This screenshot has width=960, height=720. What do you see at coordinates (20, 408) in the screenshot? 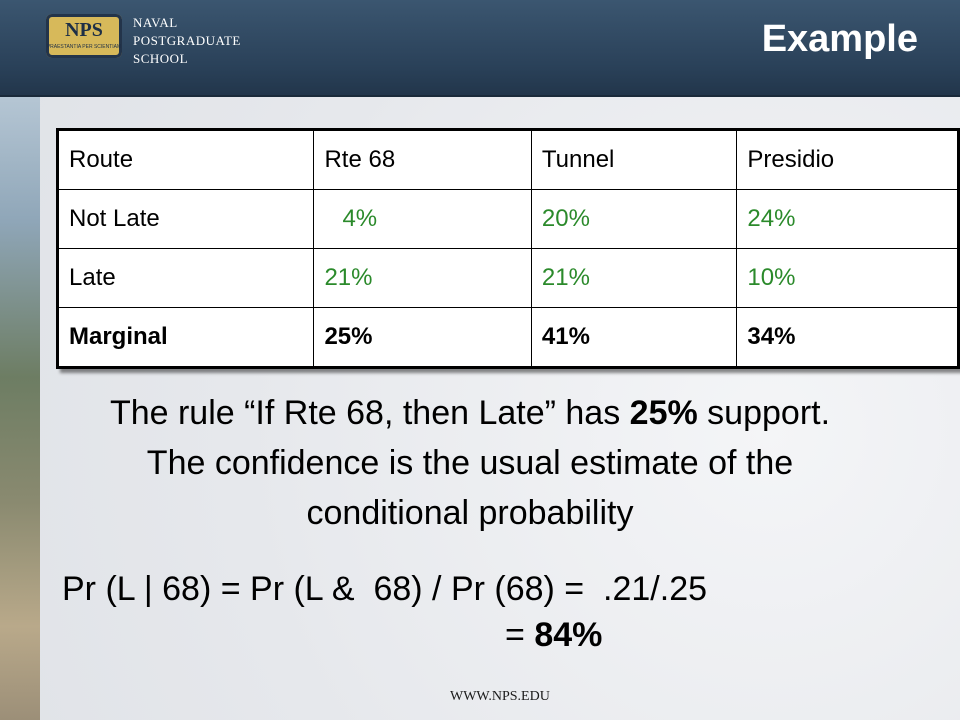
I see `side-photo` at bounding box center [20, 408].